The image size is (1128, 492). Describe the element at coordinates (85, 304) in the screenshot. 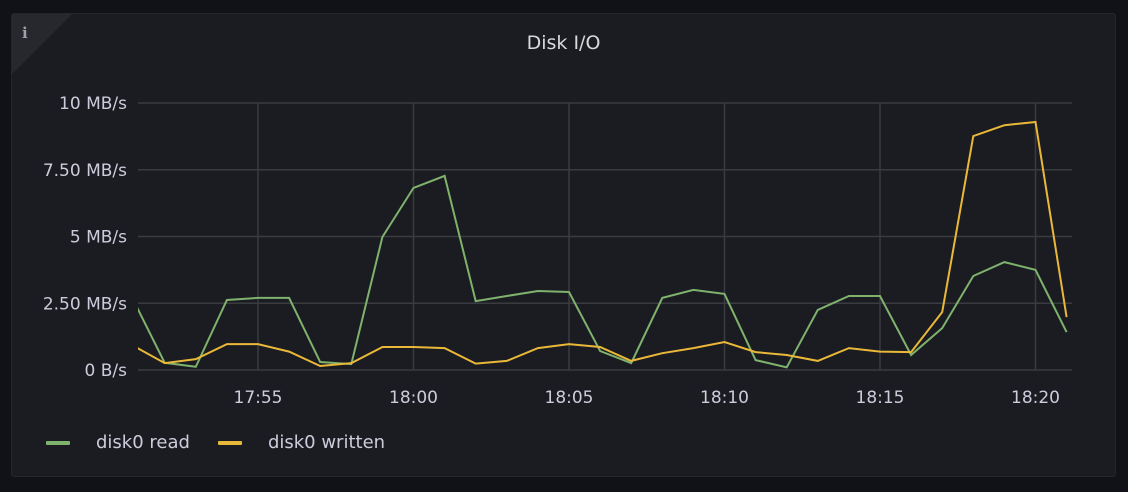

I see `y-tick-label: 2.50 MB/s` at that location.